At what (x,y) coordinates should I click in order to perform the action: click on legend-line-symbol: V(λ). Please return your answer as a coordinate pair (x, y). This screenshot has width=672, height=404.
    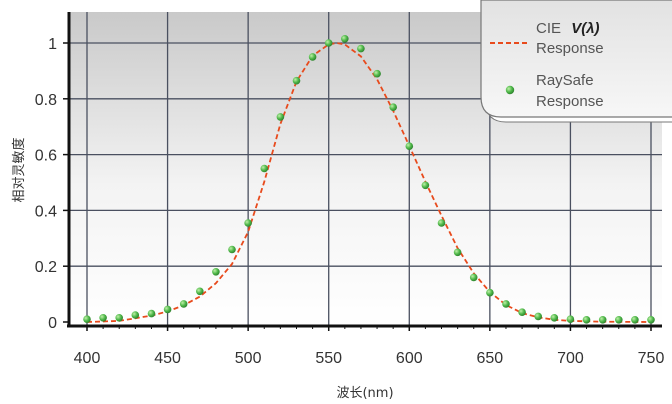
    Looking at the image, I should click on (585, 28).